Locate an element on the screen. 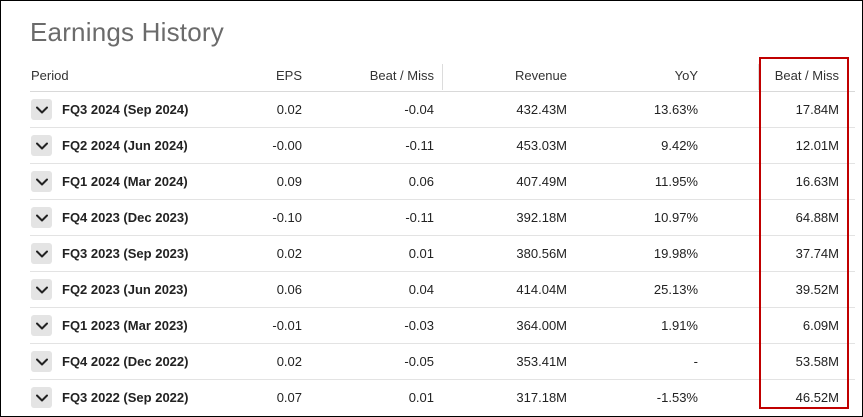  cell-revenue-beat-miss: 16.63M is located at coordinates (817, 181).